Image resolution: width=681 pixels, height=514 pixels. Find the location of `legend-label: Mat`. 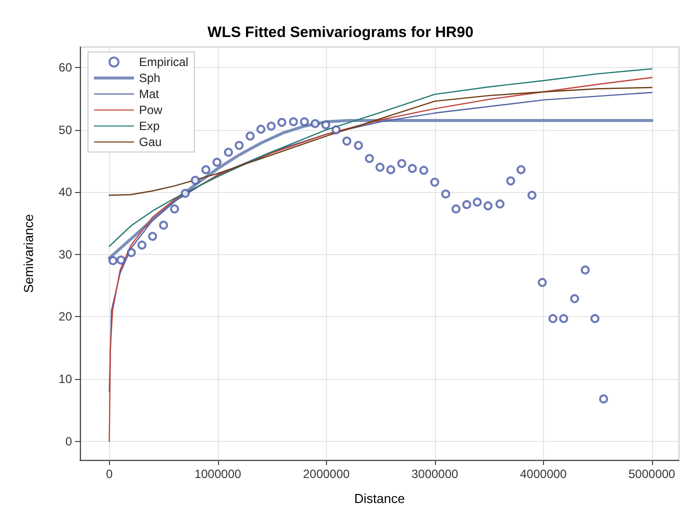

legend-label: Mat is located at coordinates (149, 94).